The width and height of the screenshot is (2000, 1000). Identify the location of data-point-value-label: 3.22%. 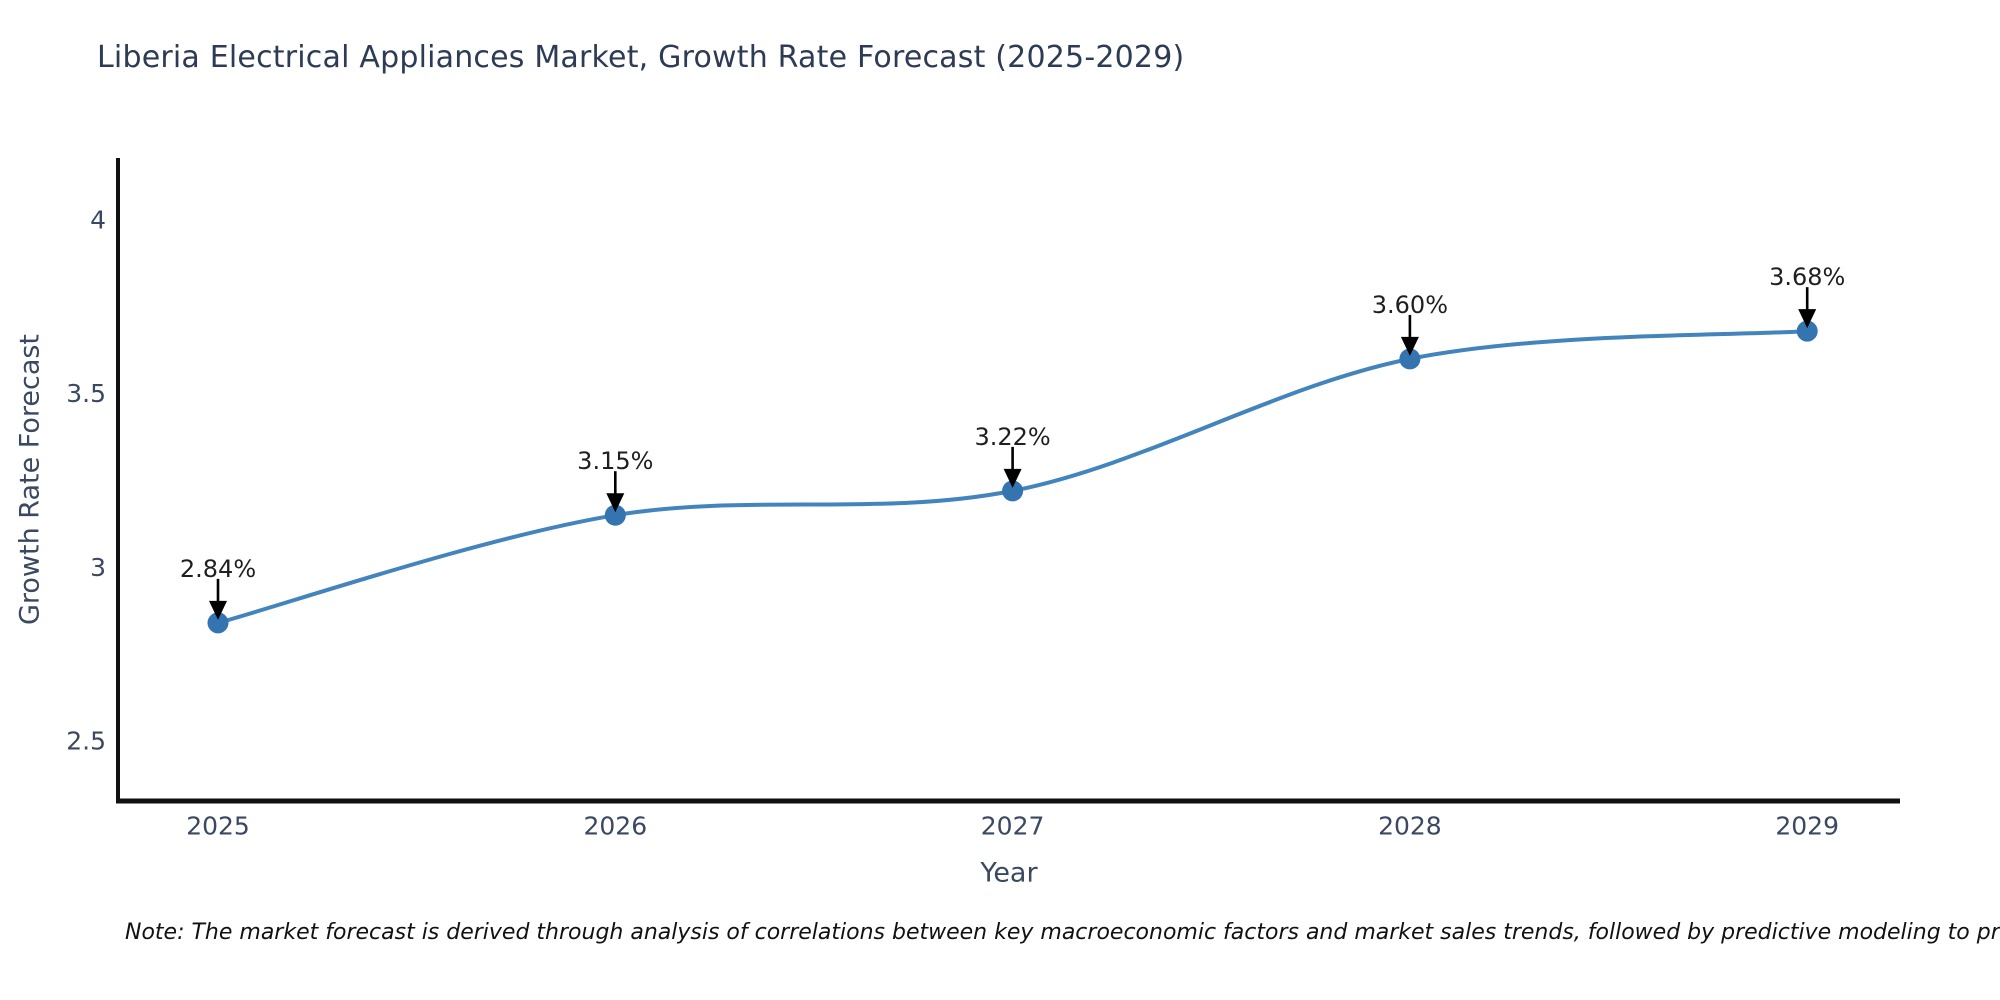
(1012, 437).